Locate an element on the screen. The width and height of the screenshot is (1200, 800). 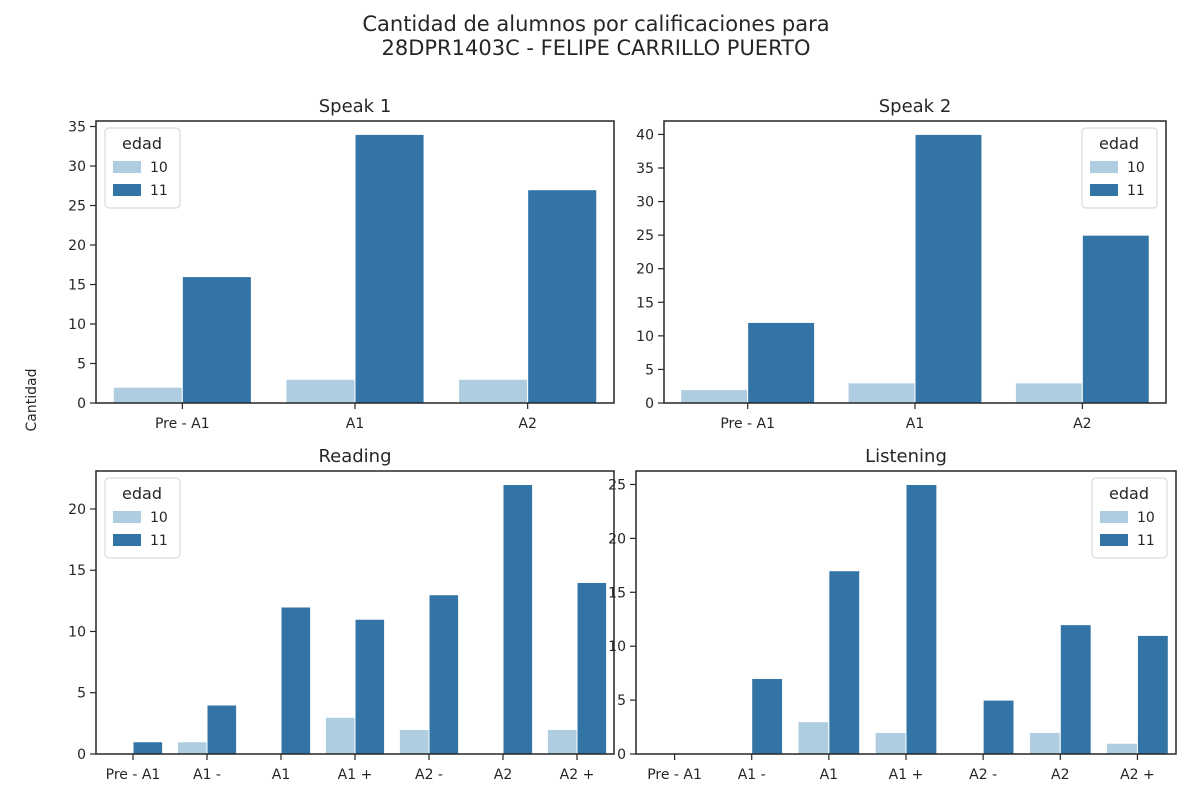
y-tick-label: 5 is located at coordinates (649, 370).